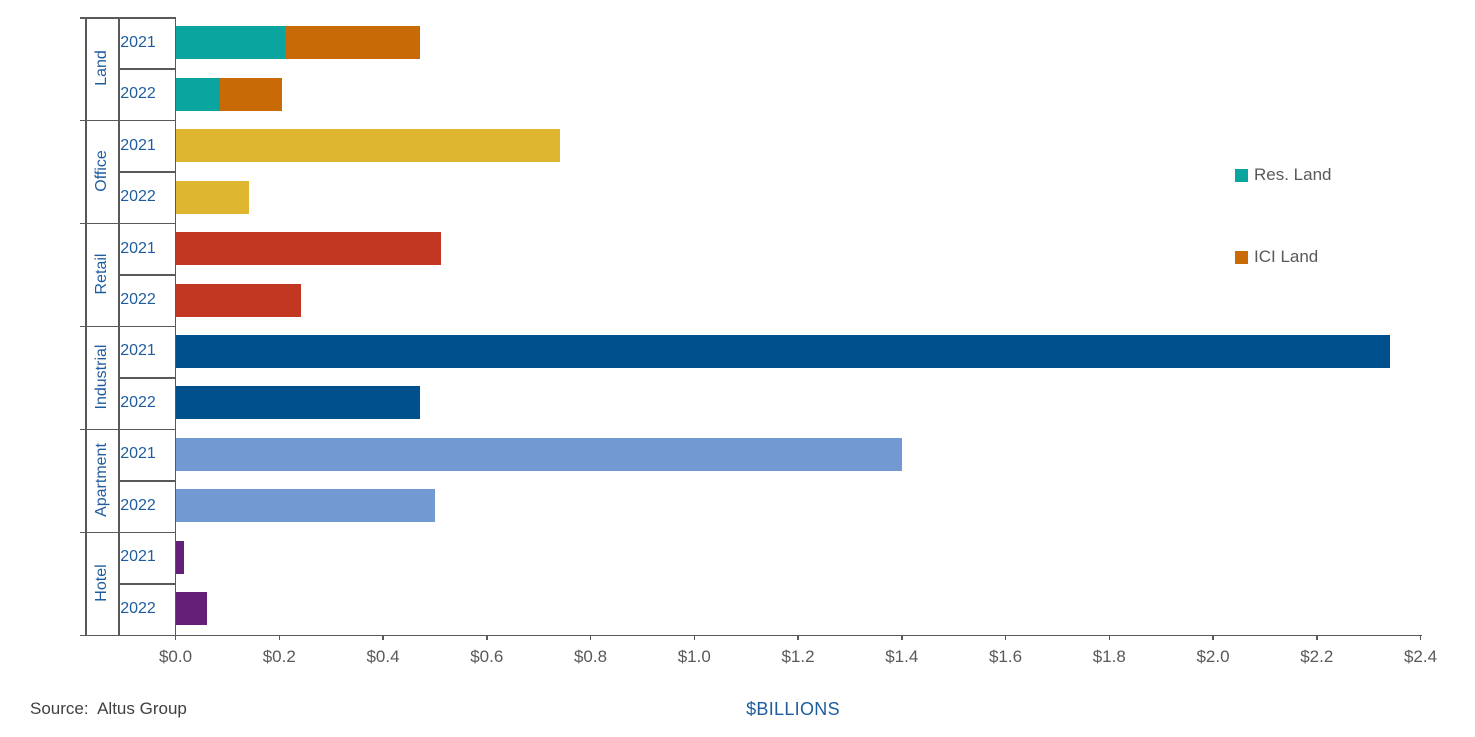  I want to click on x-axis-tick-label-2-0: $2.0, so click(1213, 656).